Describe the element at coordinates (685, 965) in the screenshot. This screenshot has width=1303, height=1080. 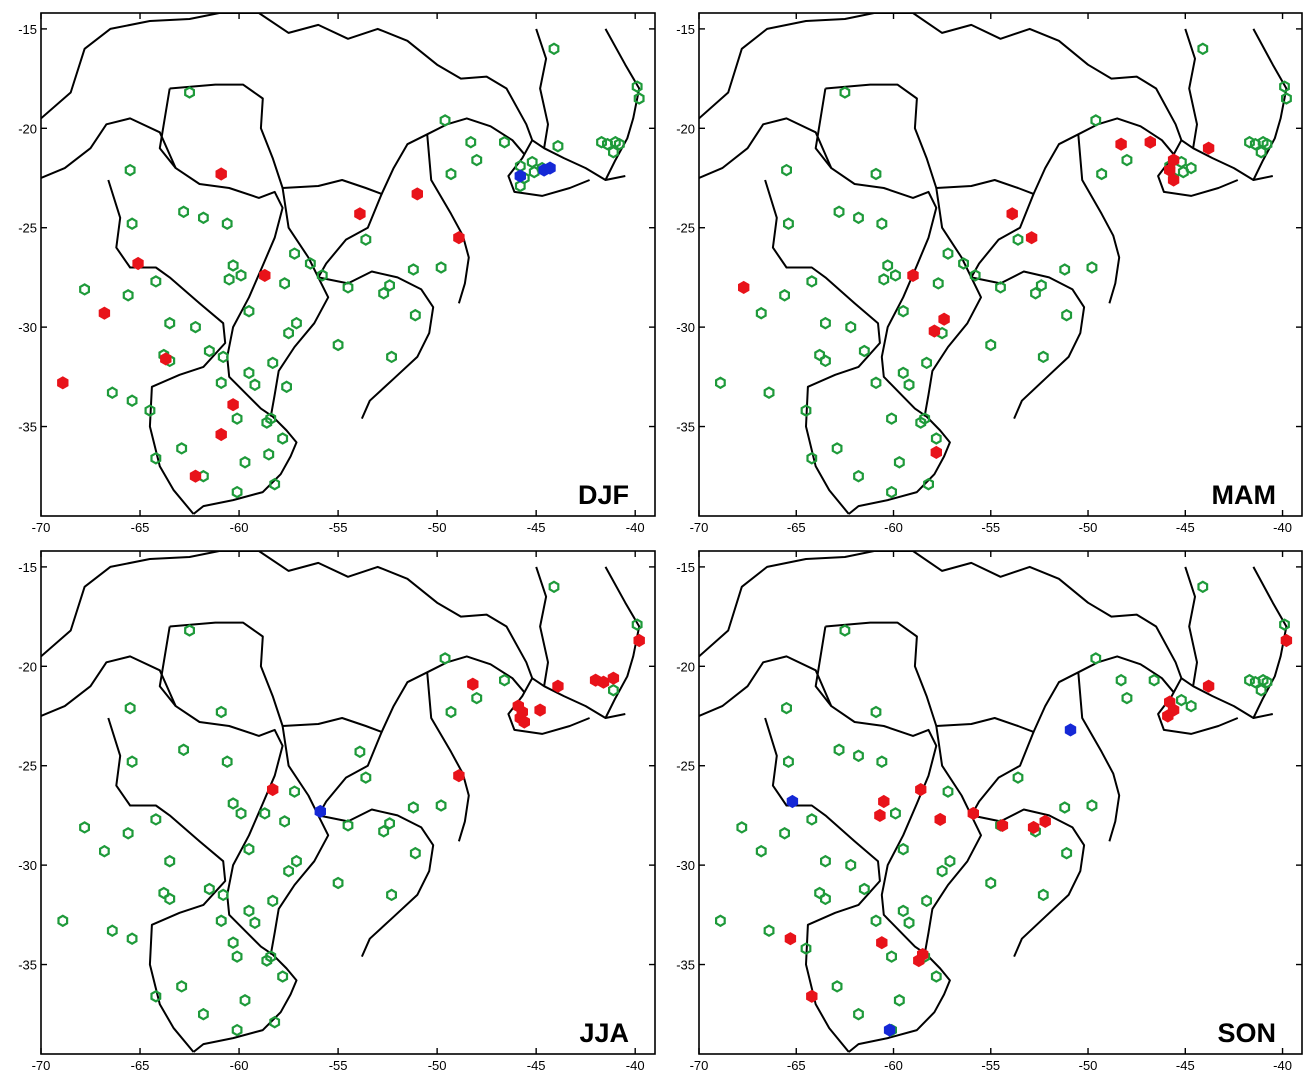
I see `y-tick-label: -35` at that location.